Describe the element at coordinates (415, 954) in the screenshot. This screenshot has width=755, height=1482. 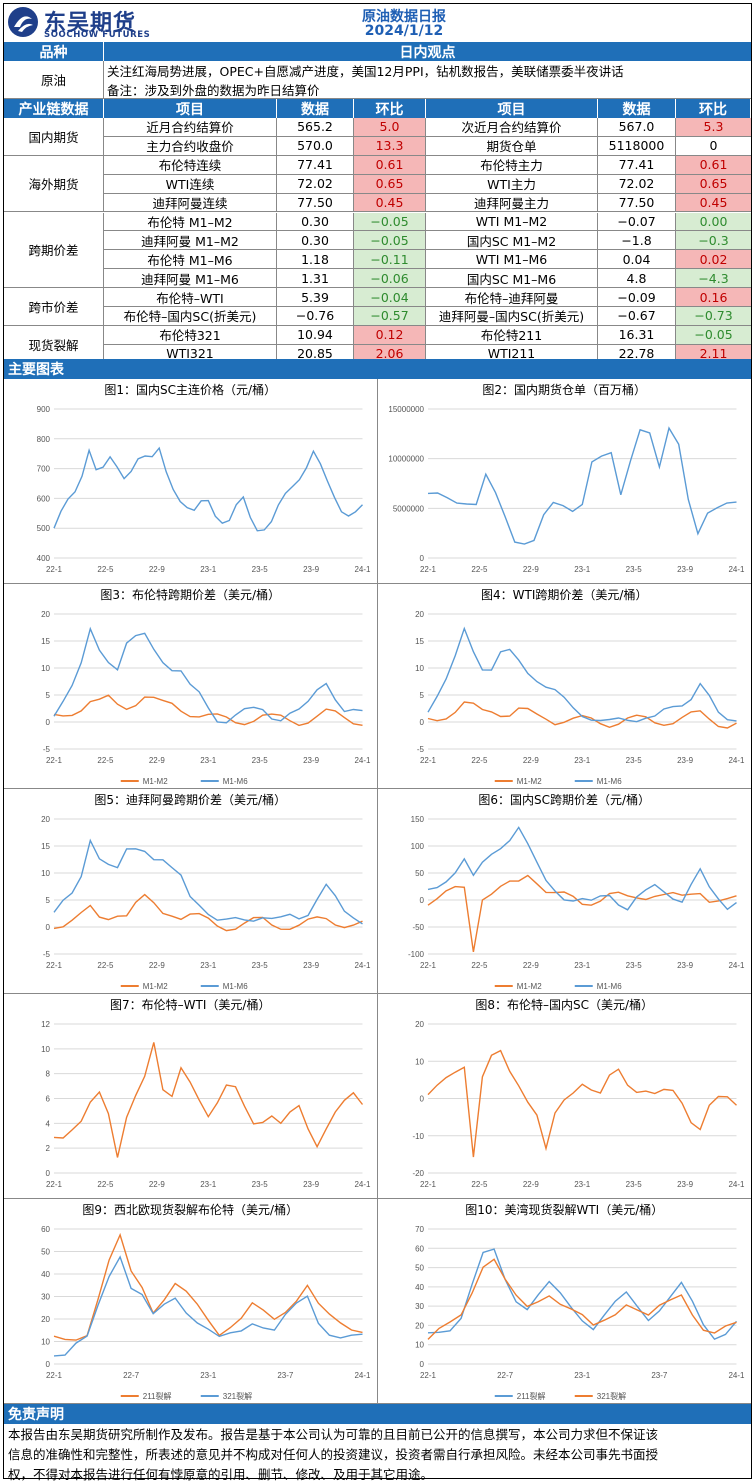
I see `y-tick-label: -100` at that location.